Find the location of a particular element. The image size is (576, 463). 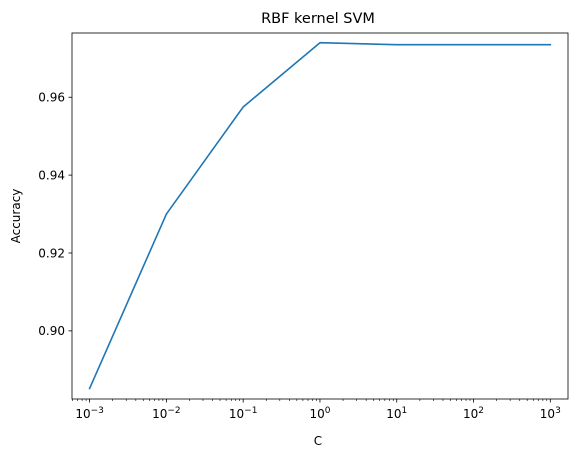

x-tick-label: 10⁰ is located at coordinates (319, 413).